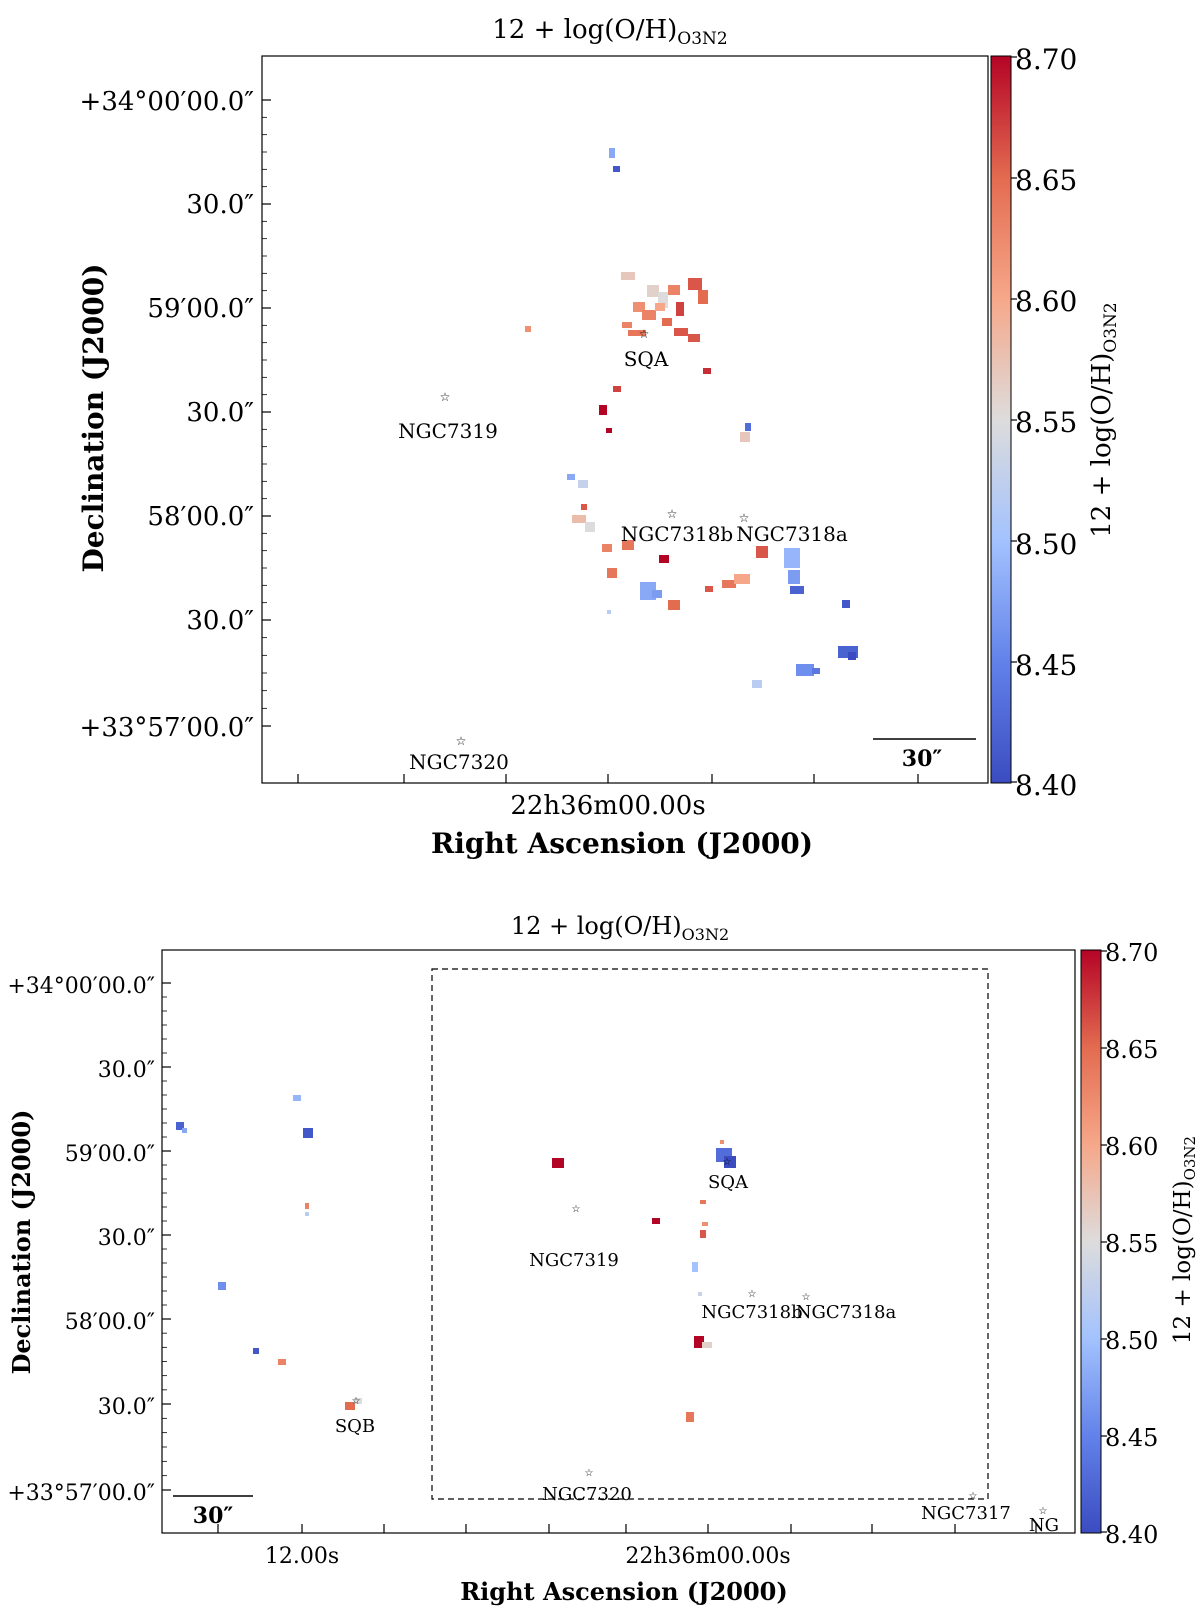 The width and height of the screenshot is (1200, 1613). Describe the element at coordinates (622, 843) in the screenshot. I see `panel-top-x-axis-label: Right Ascension (J2000)` at that location.